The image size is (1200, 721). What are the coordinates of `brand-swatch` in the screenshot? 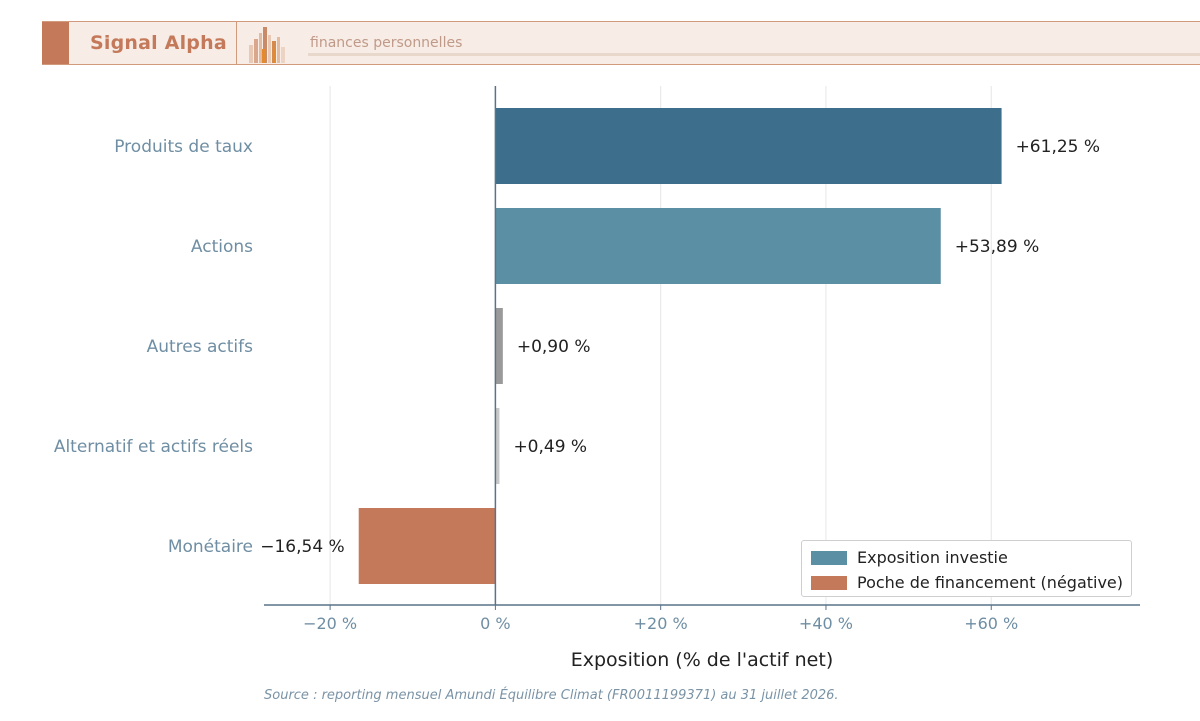 It's located at (55, 43).